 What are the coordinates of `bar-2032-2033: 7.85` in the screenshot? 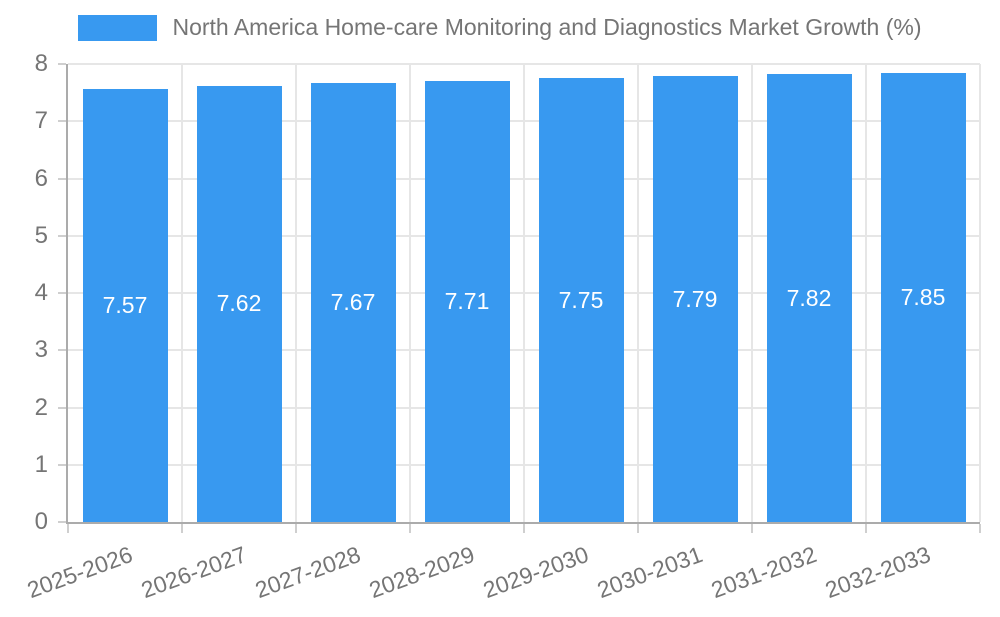 It's located at (923, 297).